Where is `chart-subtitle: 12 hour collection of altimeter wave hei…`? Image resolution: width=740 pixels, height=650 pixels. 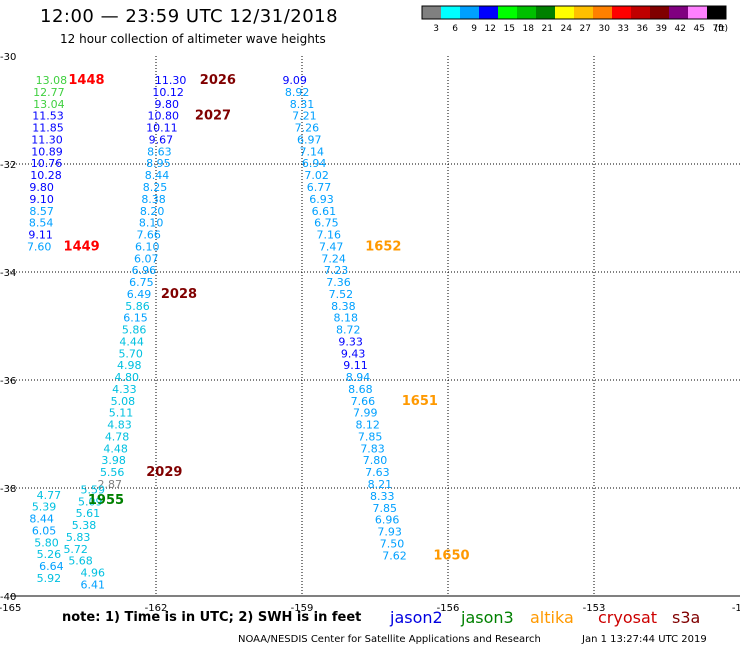
chart-subtitle: 12 hour collection of altimeter wave hei… is located at coordinates (193, 39).